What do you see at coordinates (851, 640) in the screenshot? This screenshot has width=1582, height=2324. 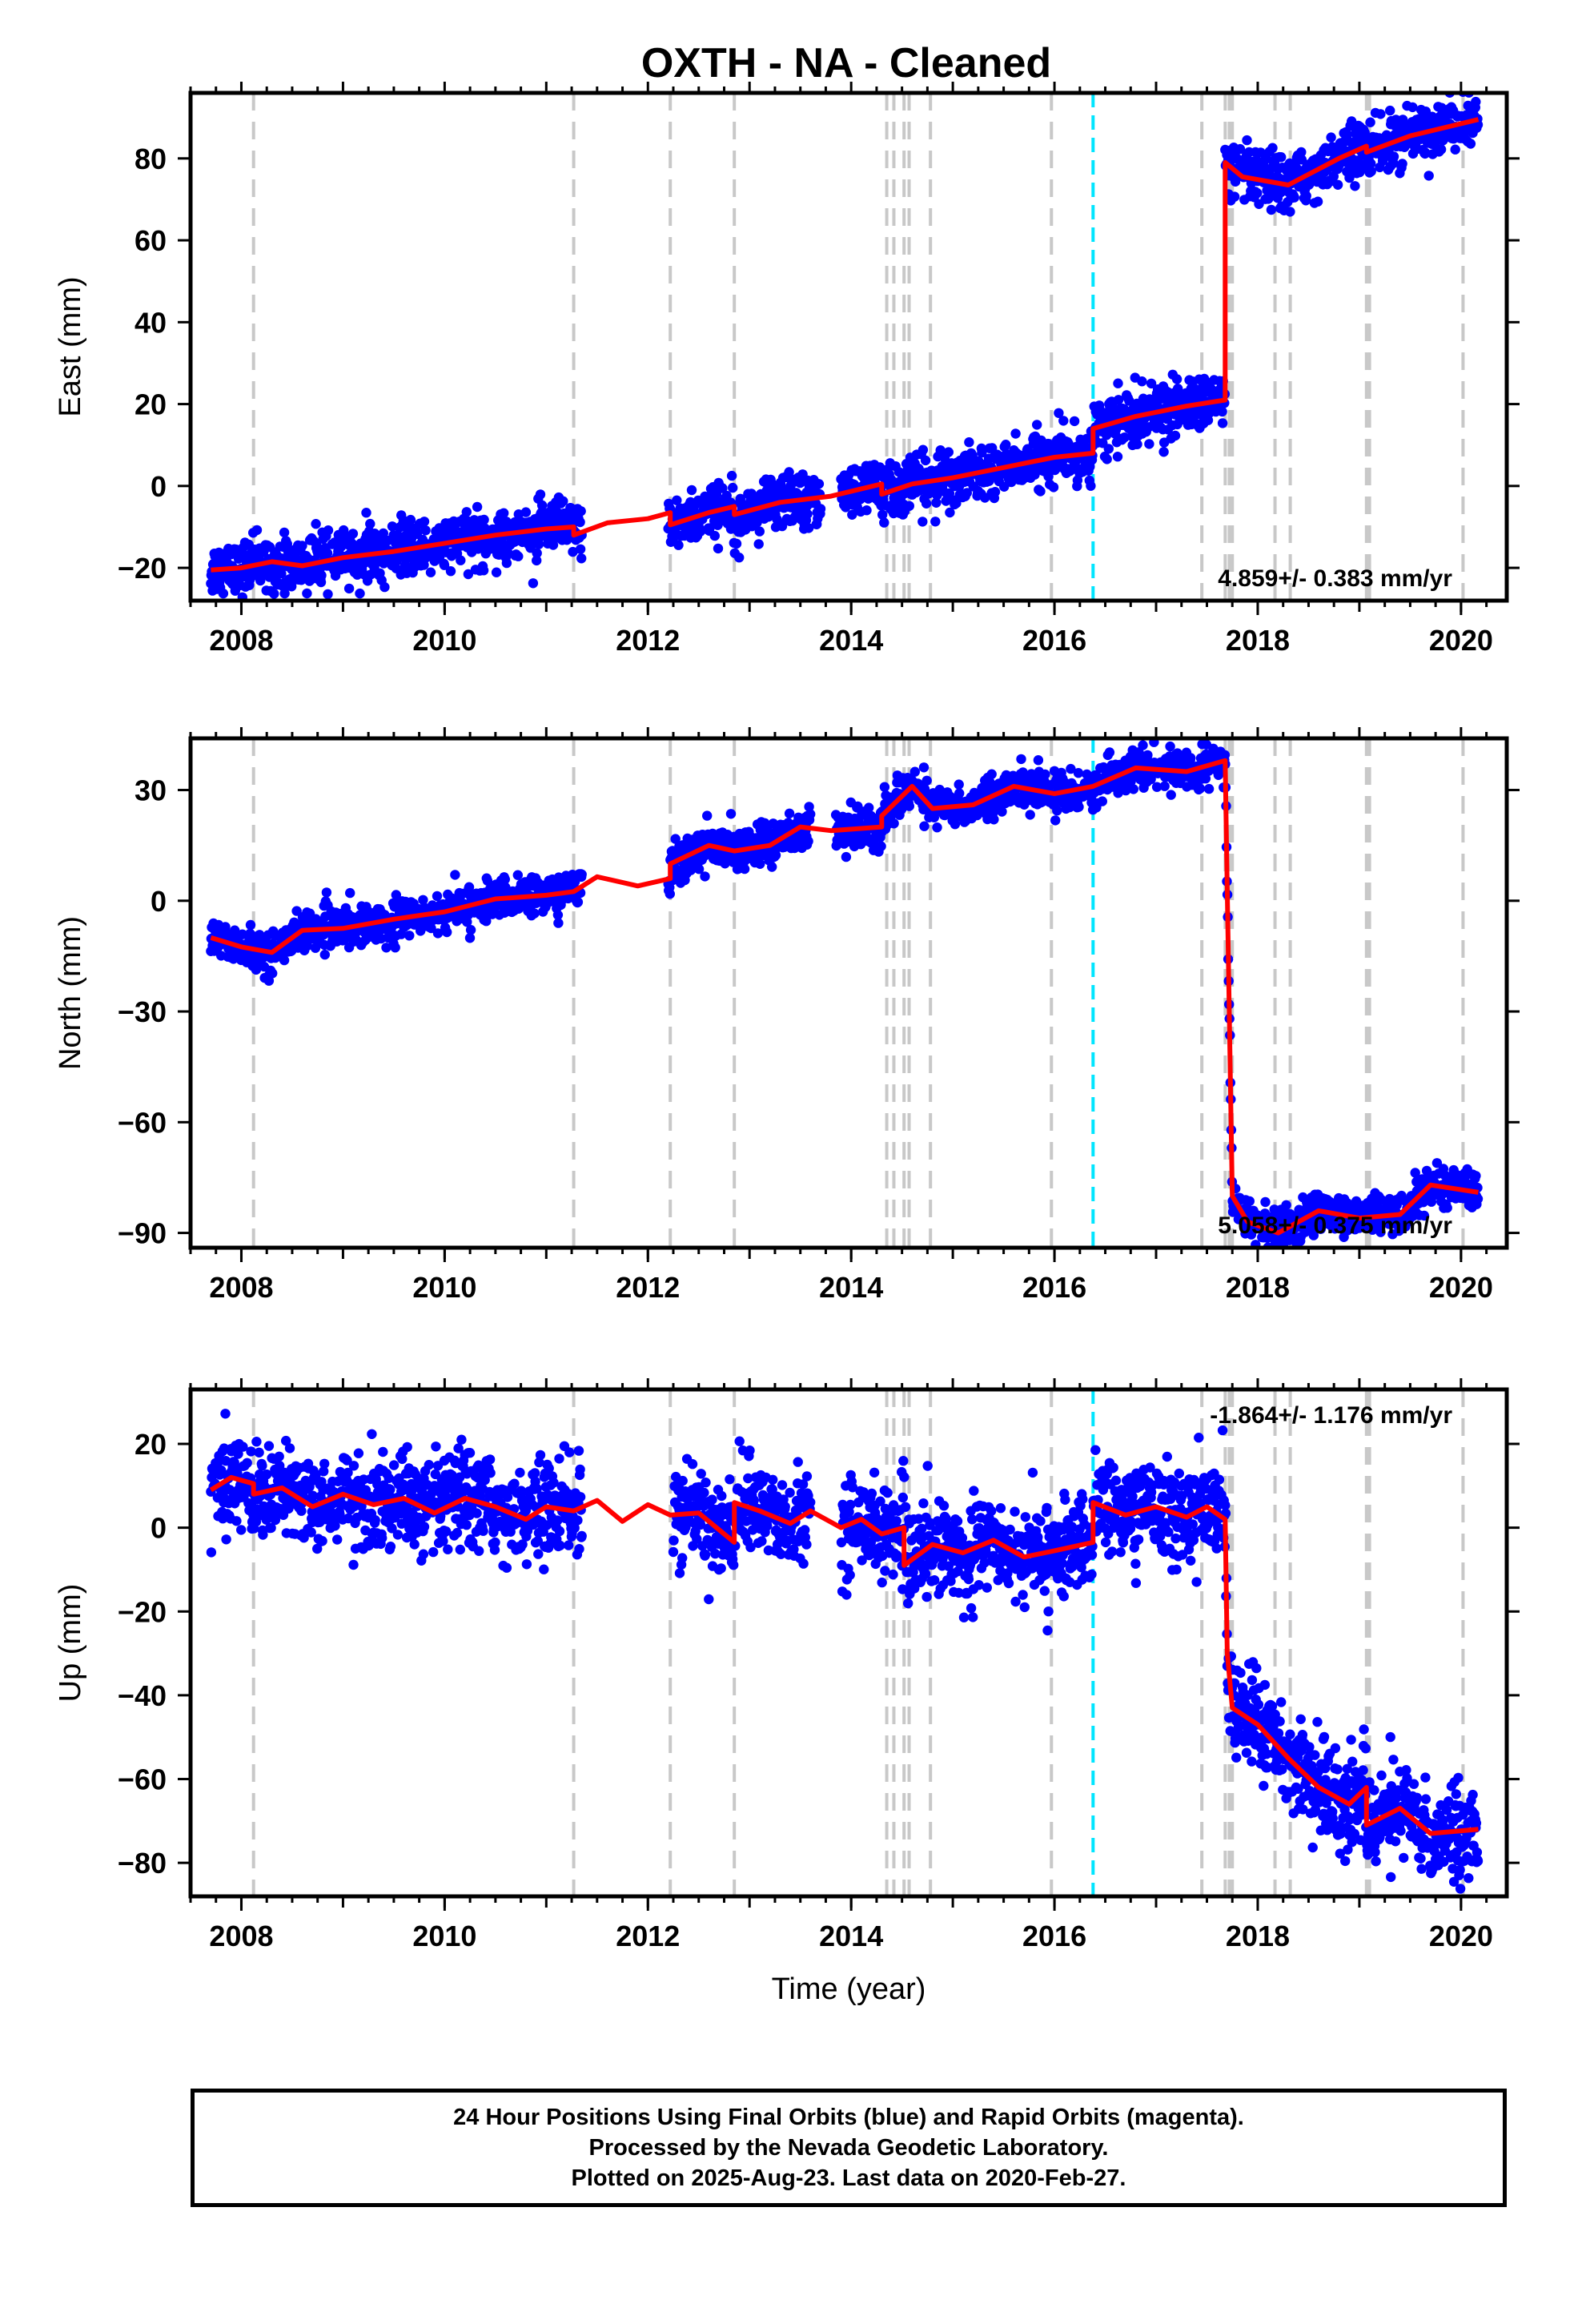 I see `x-tick-label: 2014` at bounding box center [851, 640].